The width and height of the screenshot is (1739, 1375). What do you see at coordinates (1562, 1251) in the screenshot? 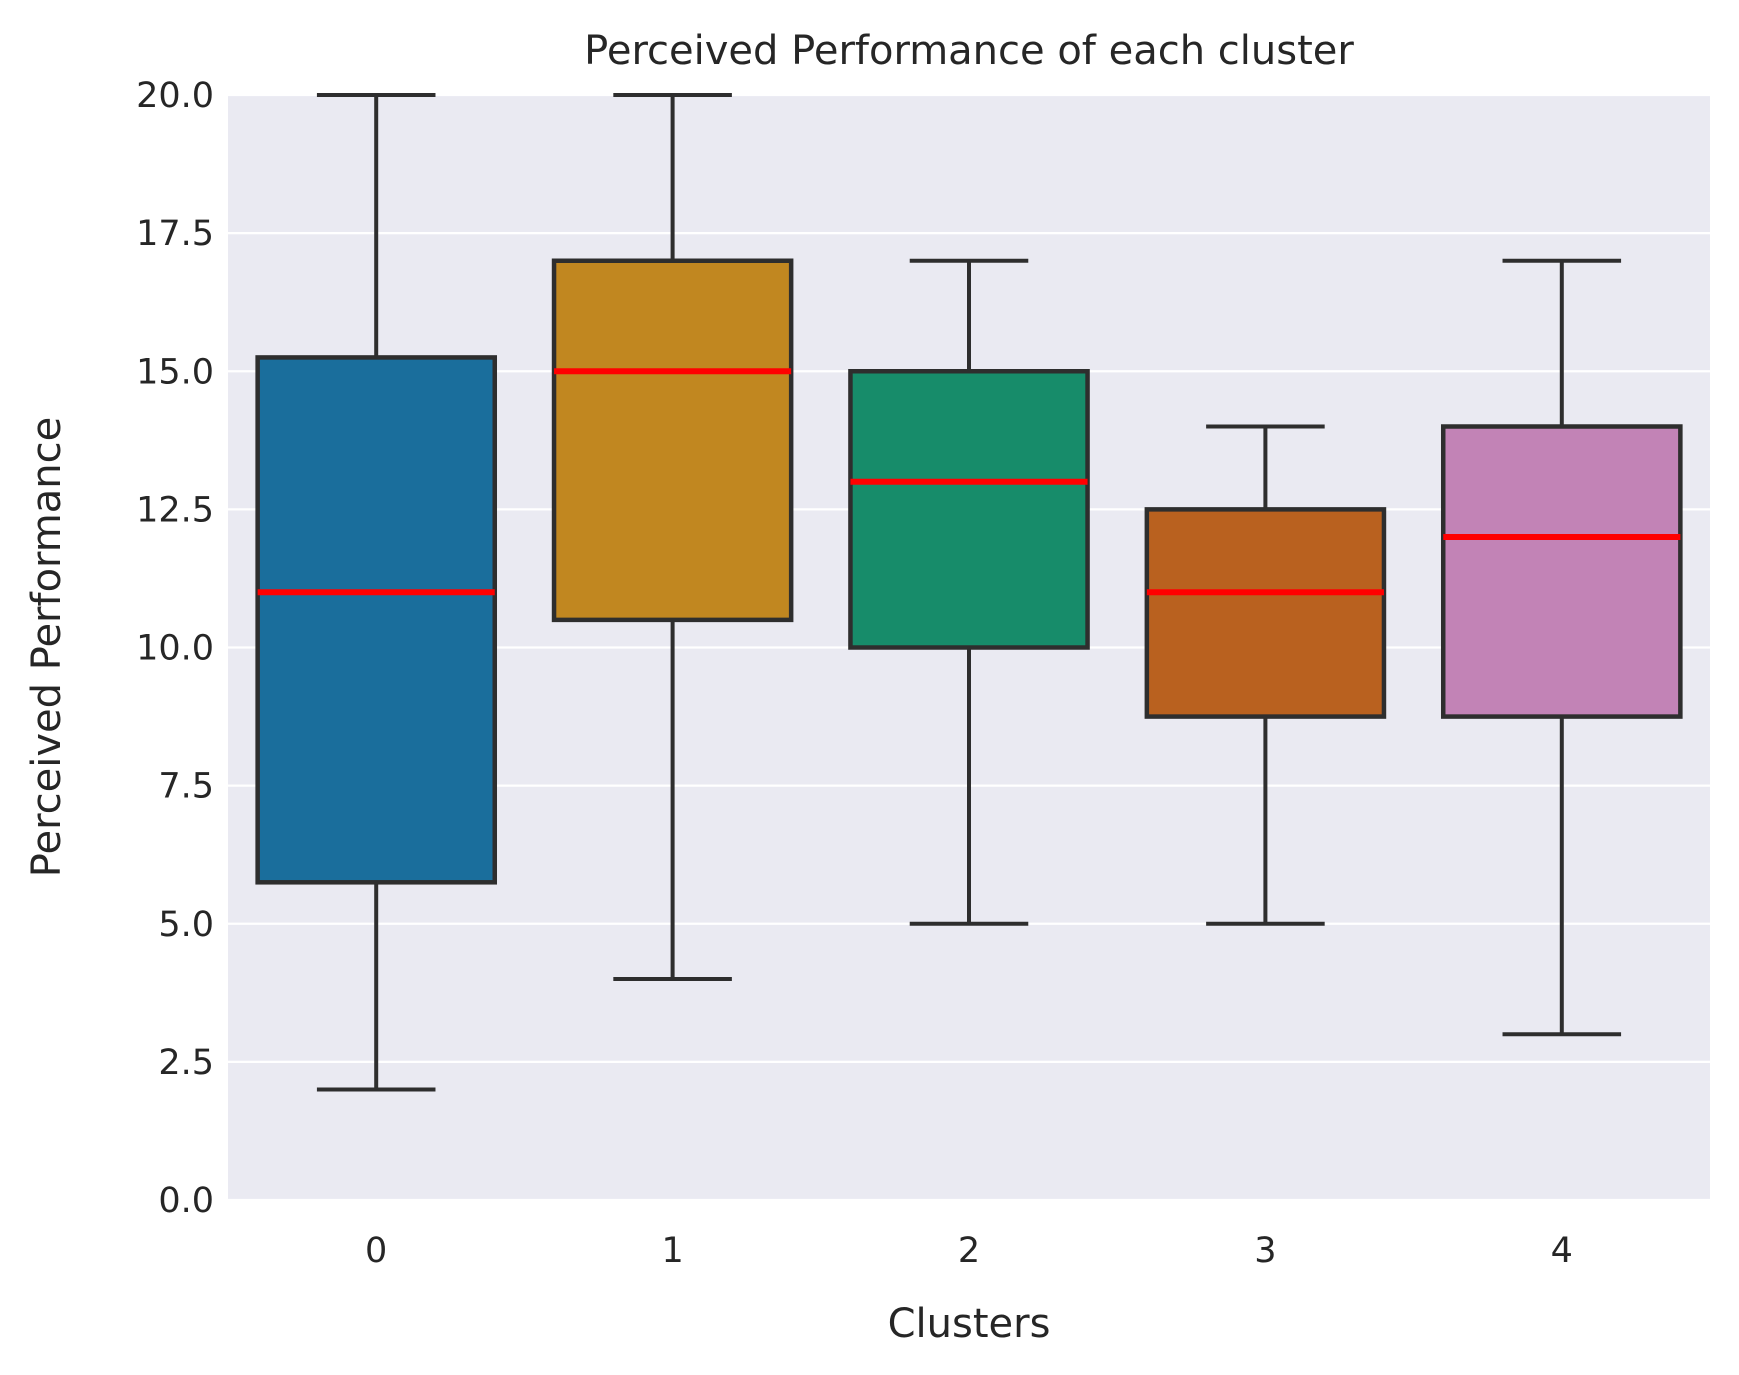
I see `x-tick-label: 4` at bounding box center [1562, 1251].